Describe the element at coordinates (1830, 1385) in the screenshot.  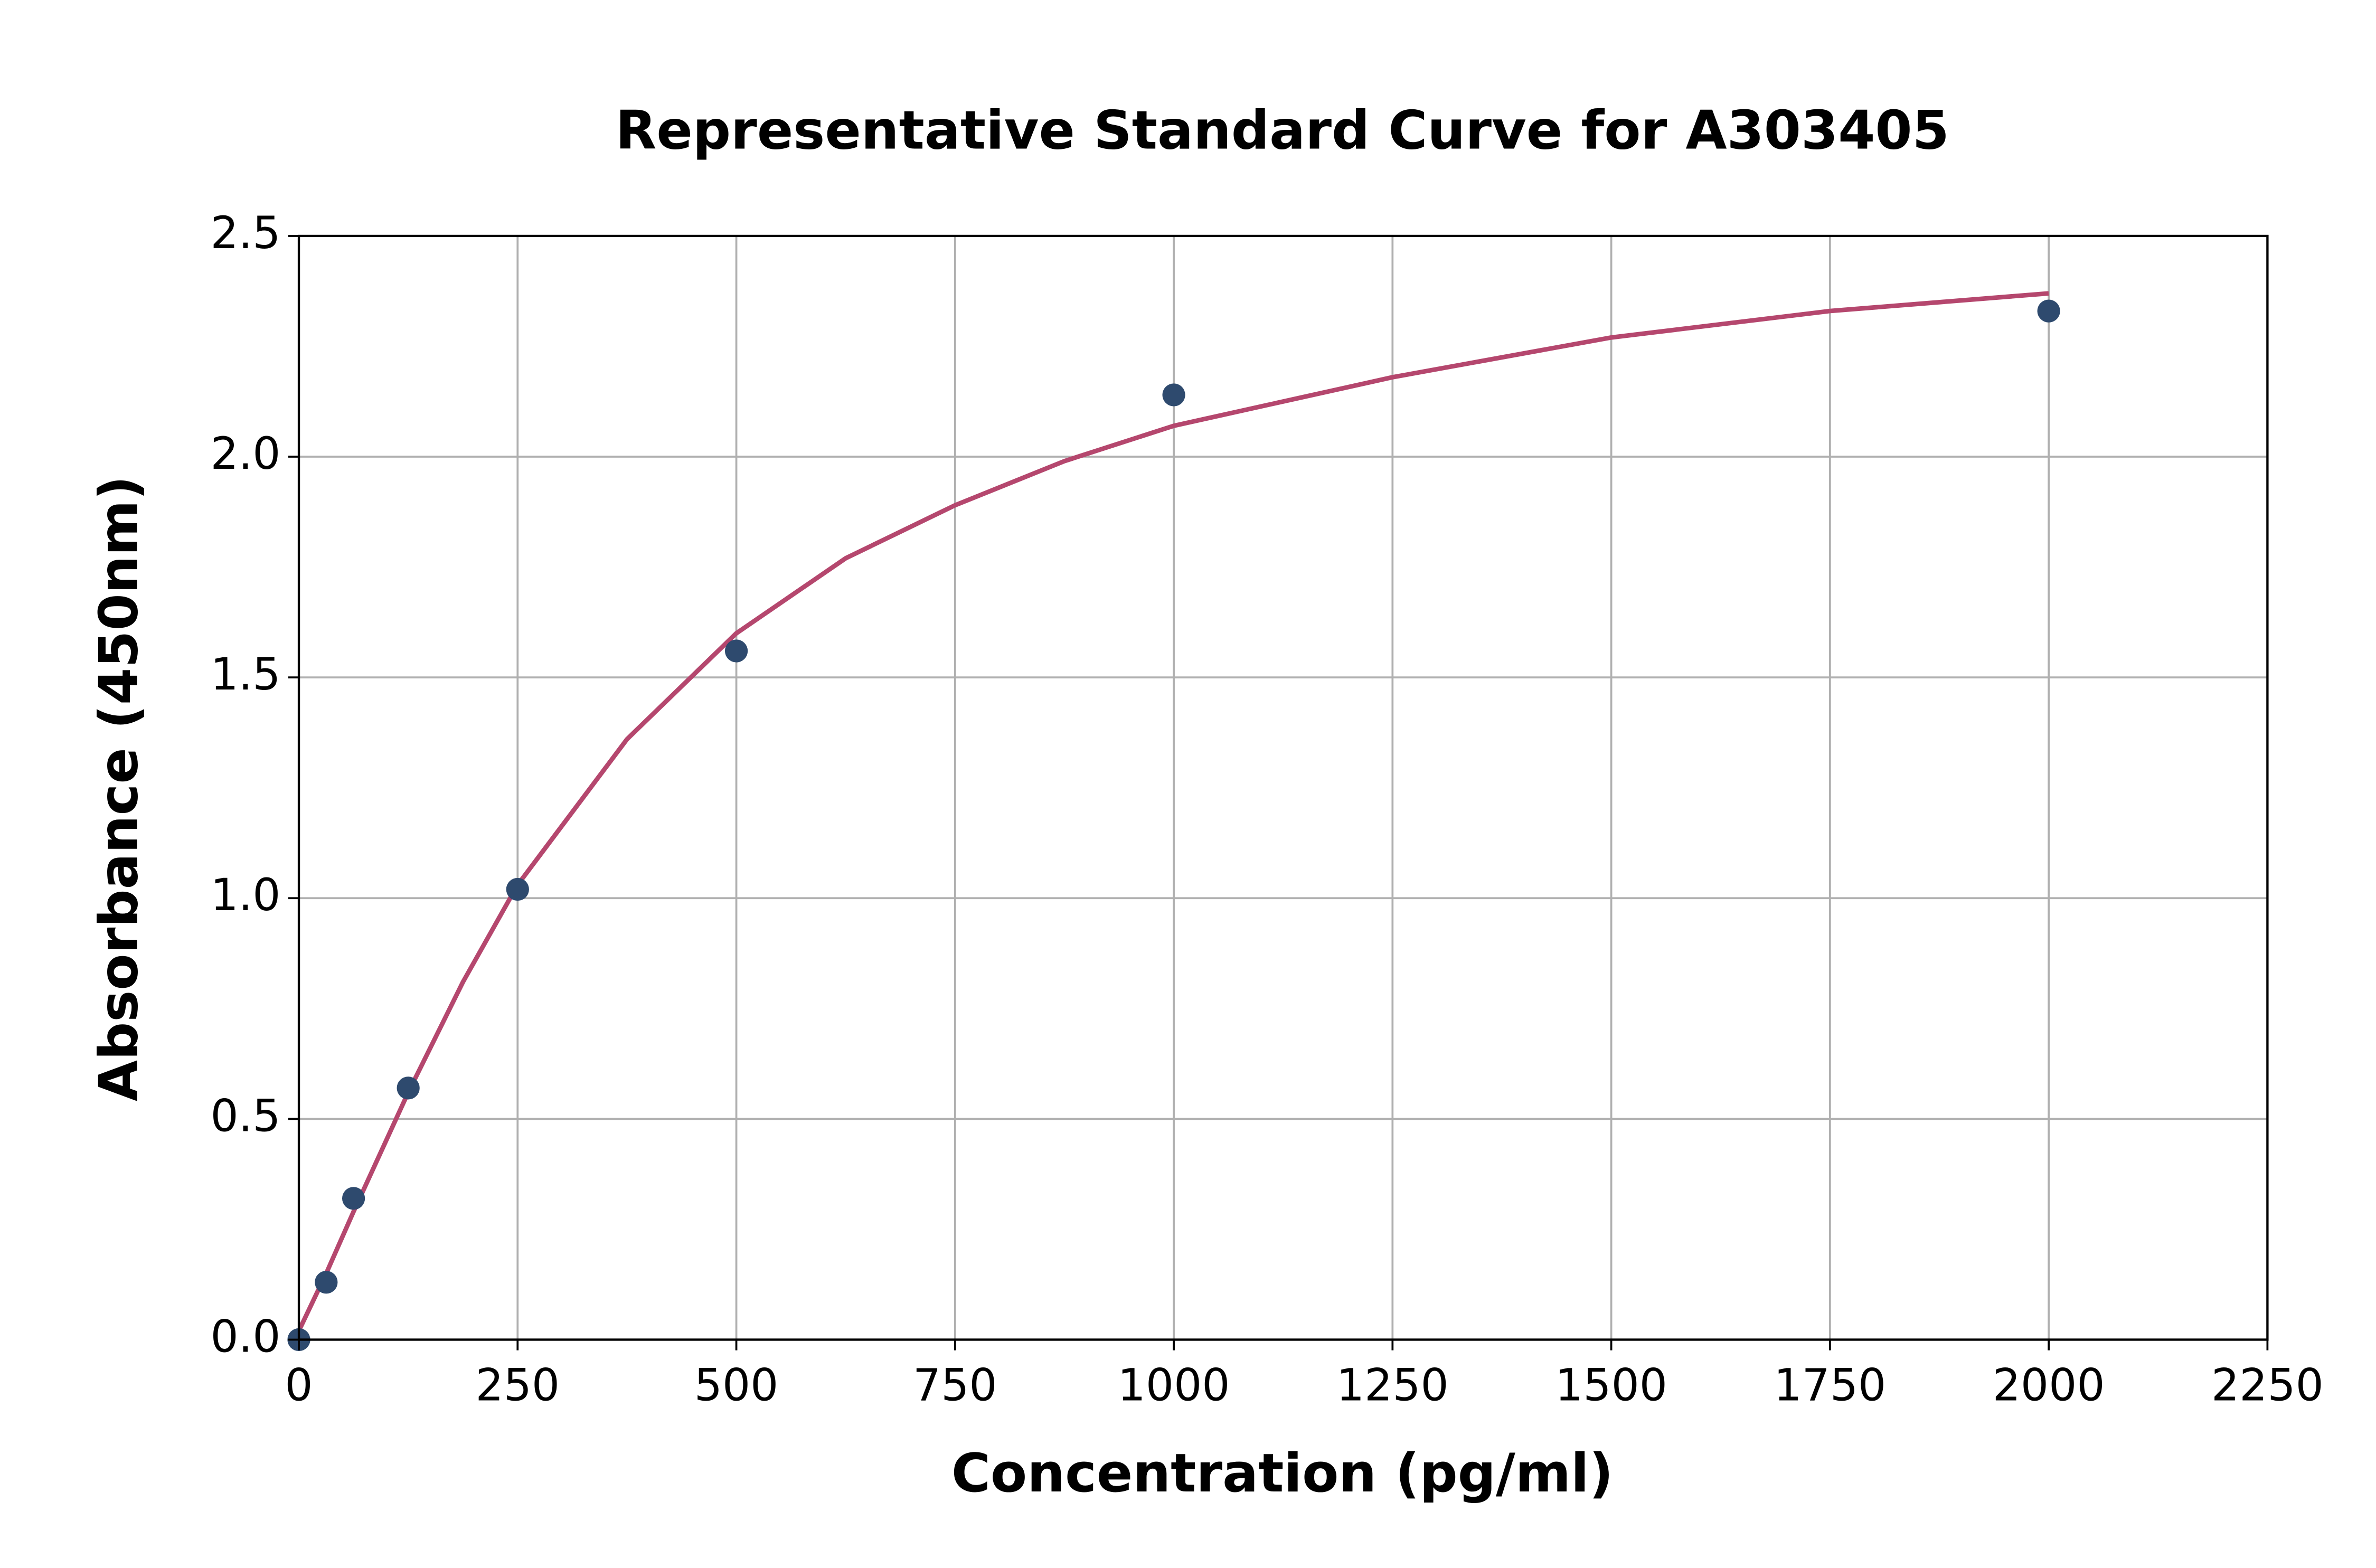
I see `x-tick-label: 1750` at that location.